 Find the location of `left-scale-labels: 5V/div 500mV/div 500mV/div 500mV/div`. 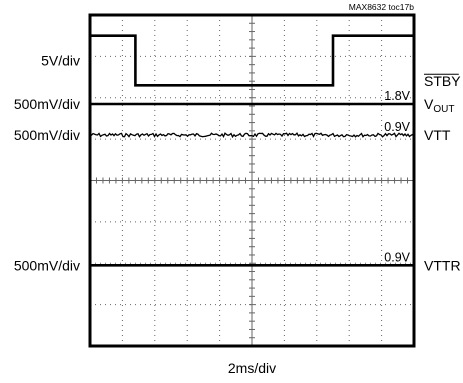

left-scale-labels: 5V/div 500mV/div 500mV/div 500mV/div is located at coordinates (47, 163).